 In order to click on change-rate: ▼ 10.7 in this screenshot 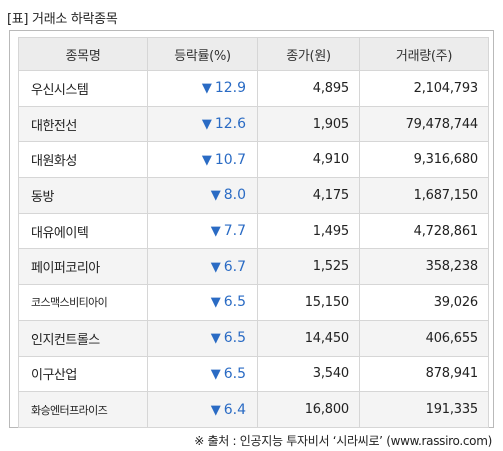, I will do `click(202, 160)`.